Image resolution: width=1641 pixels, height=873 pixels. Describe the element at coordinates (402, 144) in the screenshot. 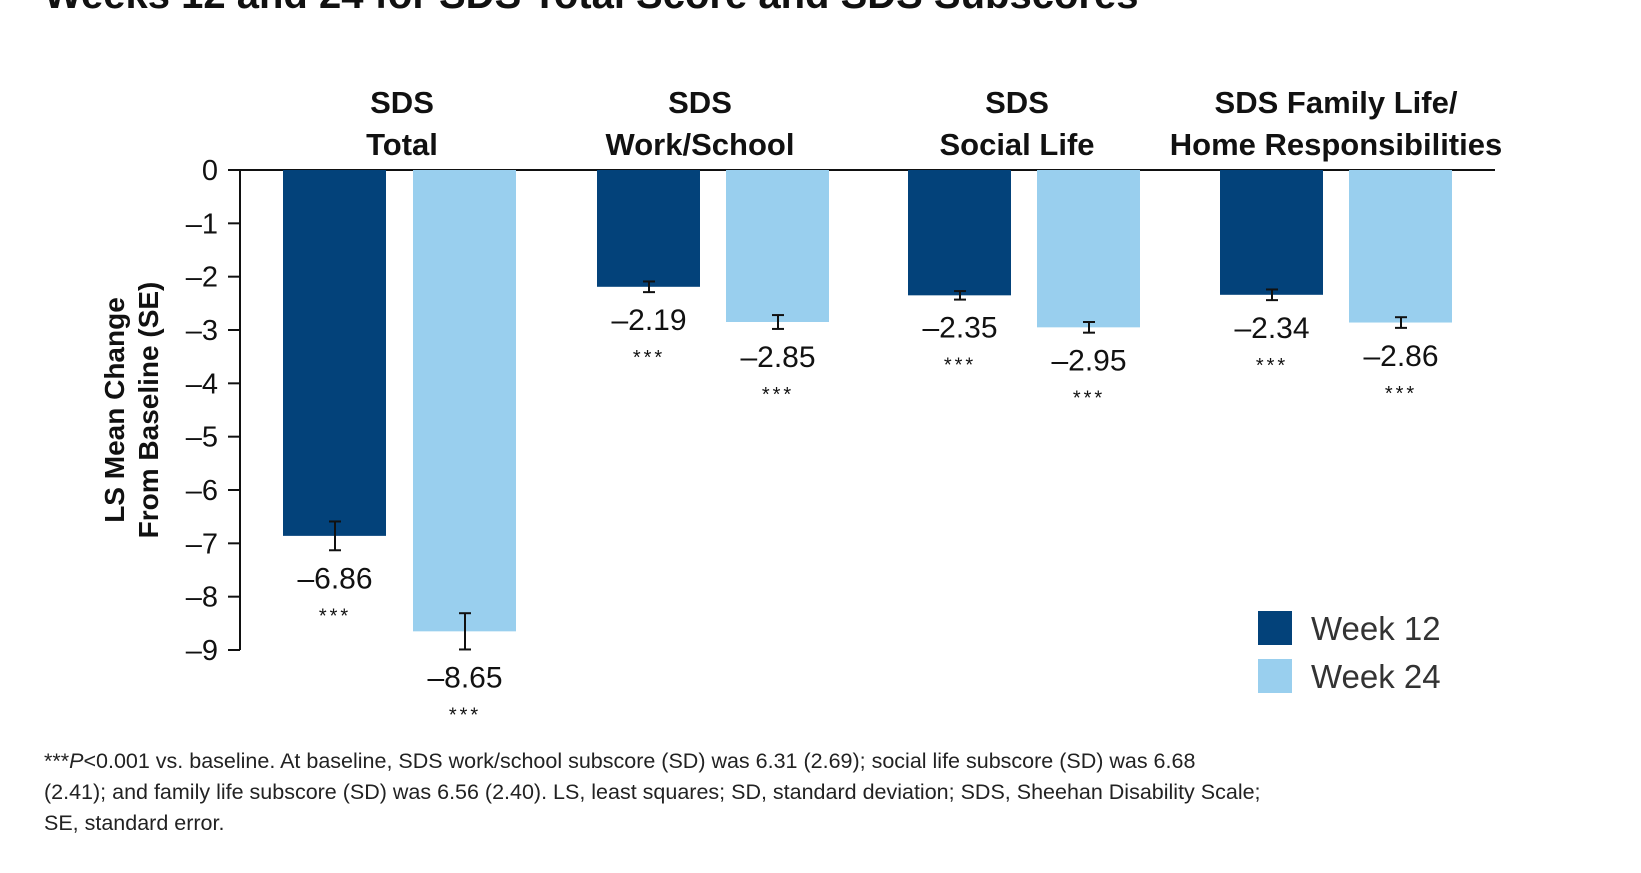

I see `group-label: Total` at that location.